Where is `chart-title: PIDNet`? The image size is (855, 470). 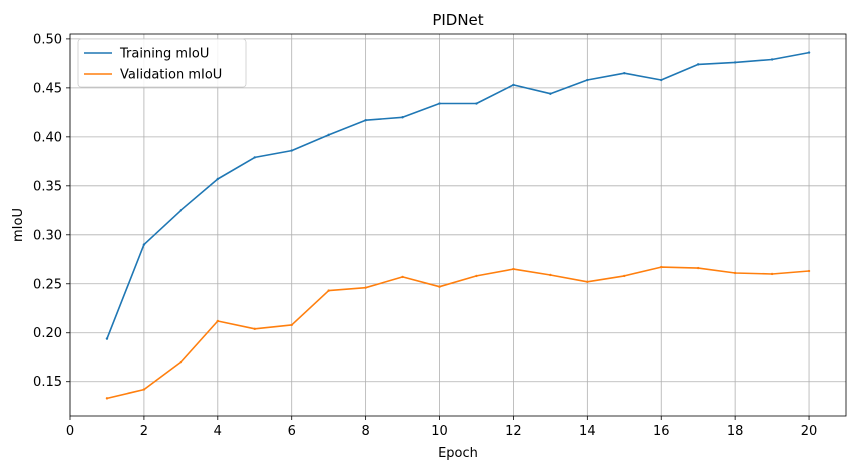
chart-title: PIDNet is located at coordinates (457, 20).